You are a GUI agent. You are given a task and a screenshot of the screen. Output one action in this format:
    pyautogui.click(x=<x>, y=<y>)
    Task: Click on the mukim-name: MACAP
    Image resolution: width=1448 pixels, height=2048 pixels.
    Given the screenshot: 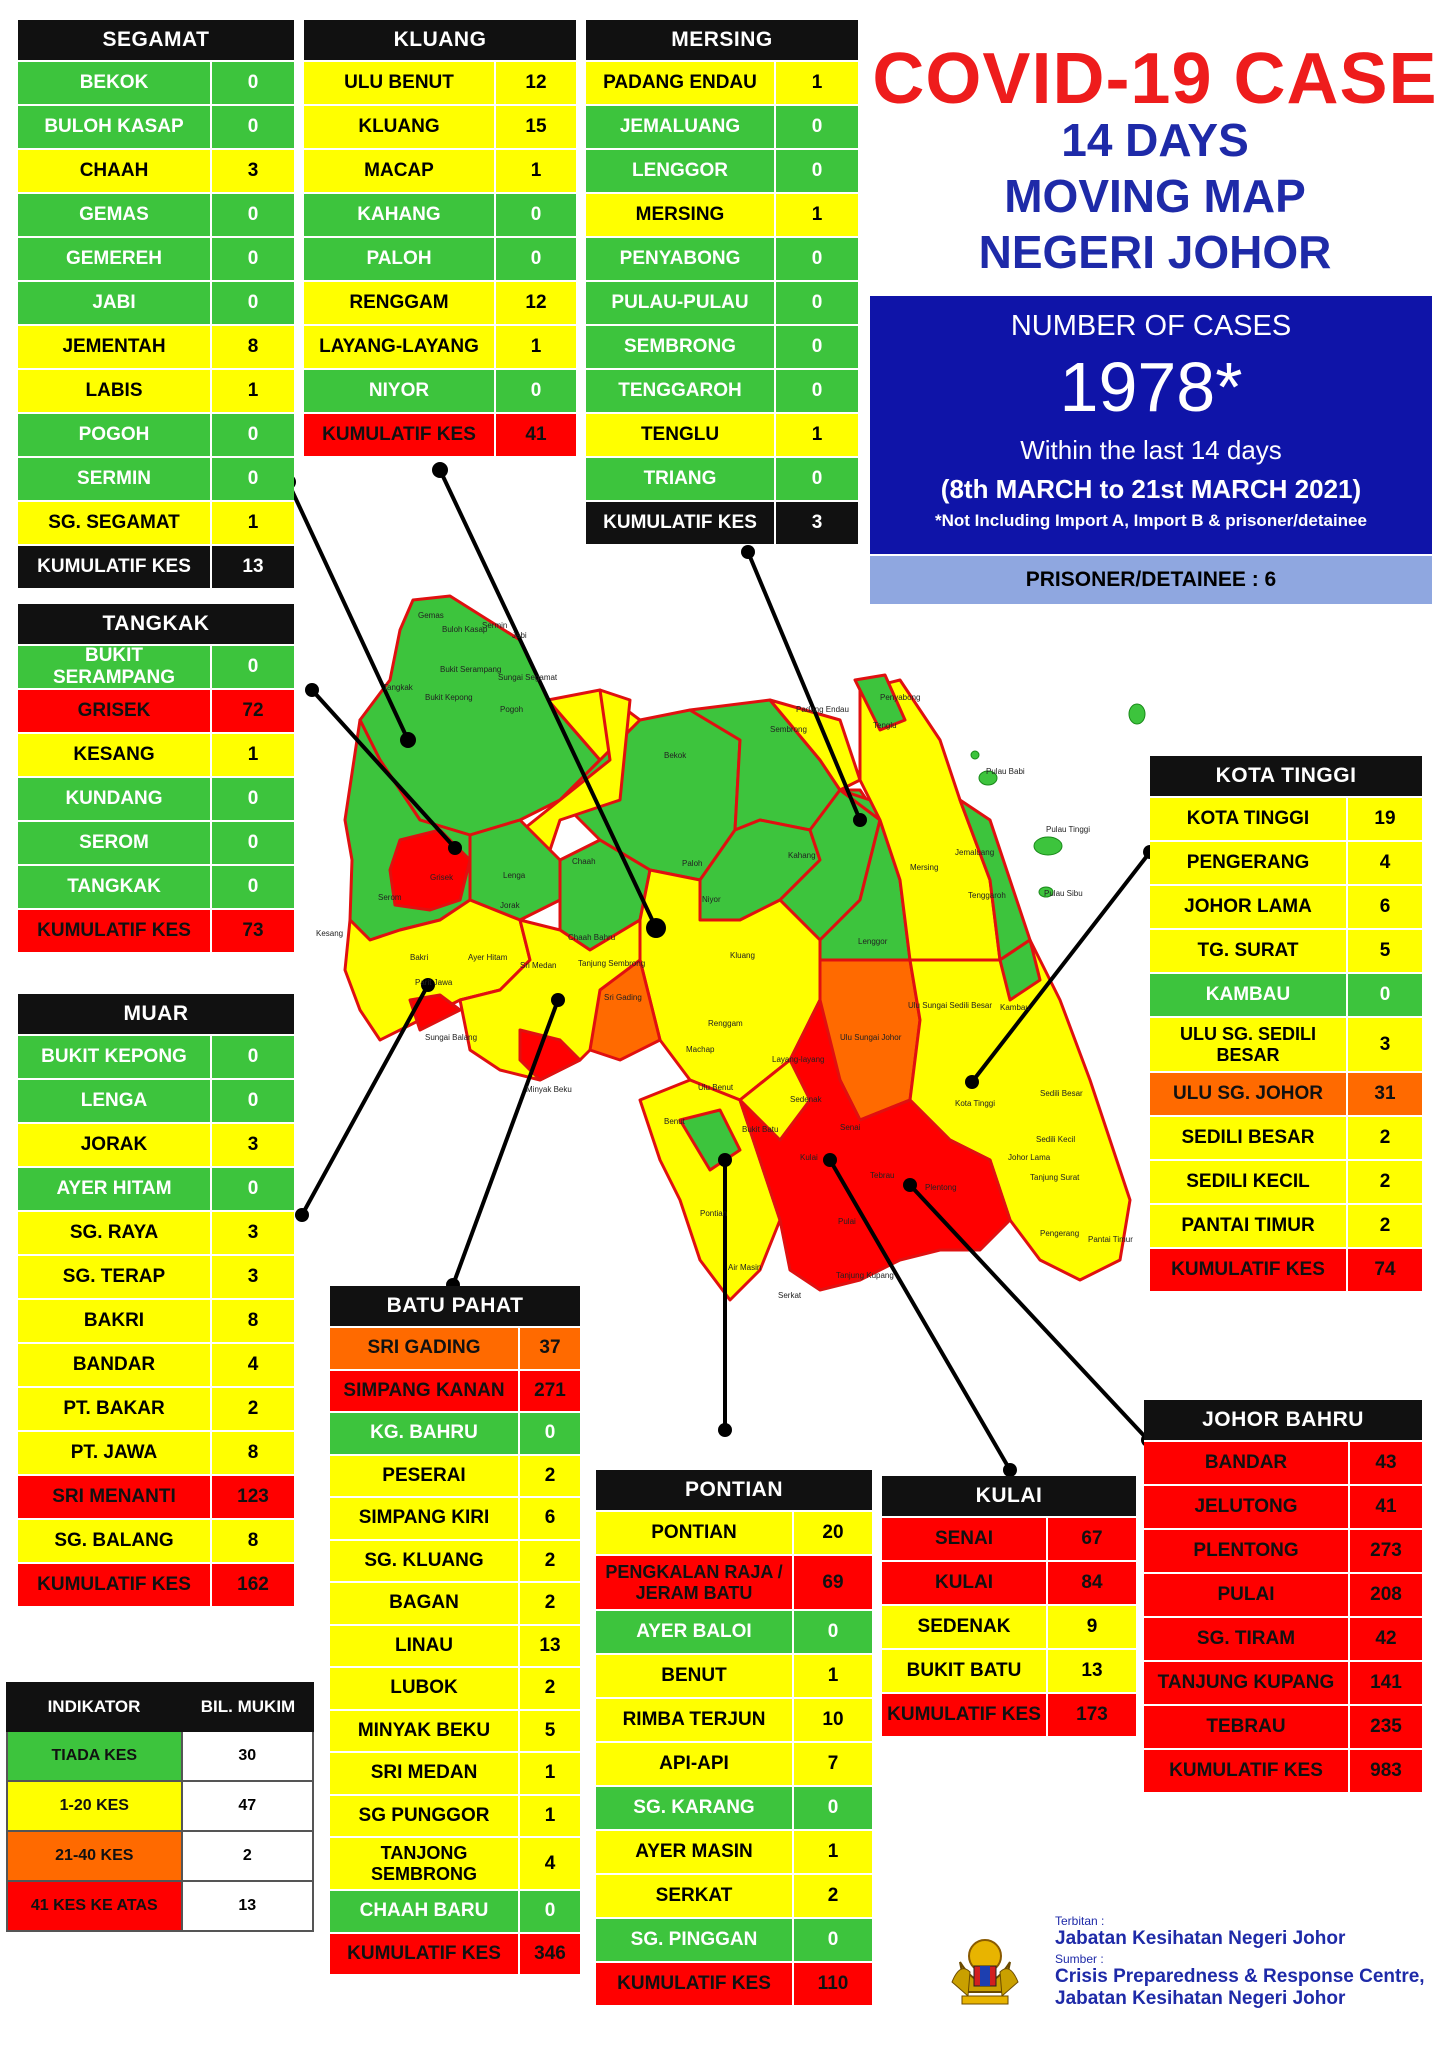 What is the action you would take?
    pyautogui.click(x=400, y=171)
    